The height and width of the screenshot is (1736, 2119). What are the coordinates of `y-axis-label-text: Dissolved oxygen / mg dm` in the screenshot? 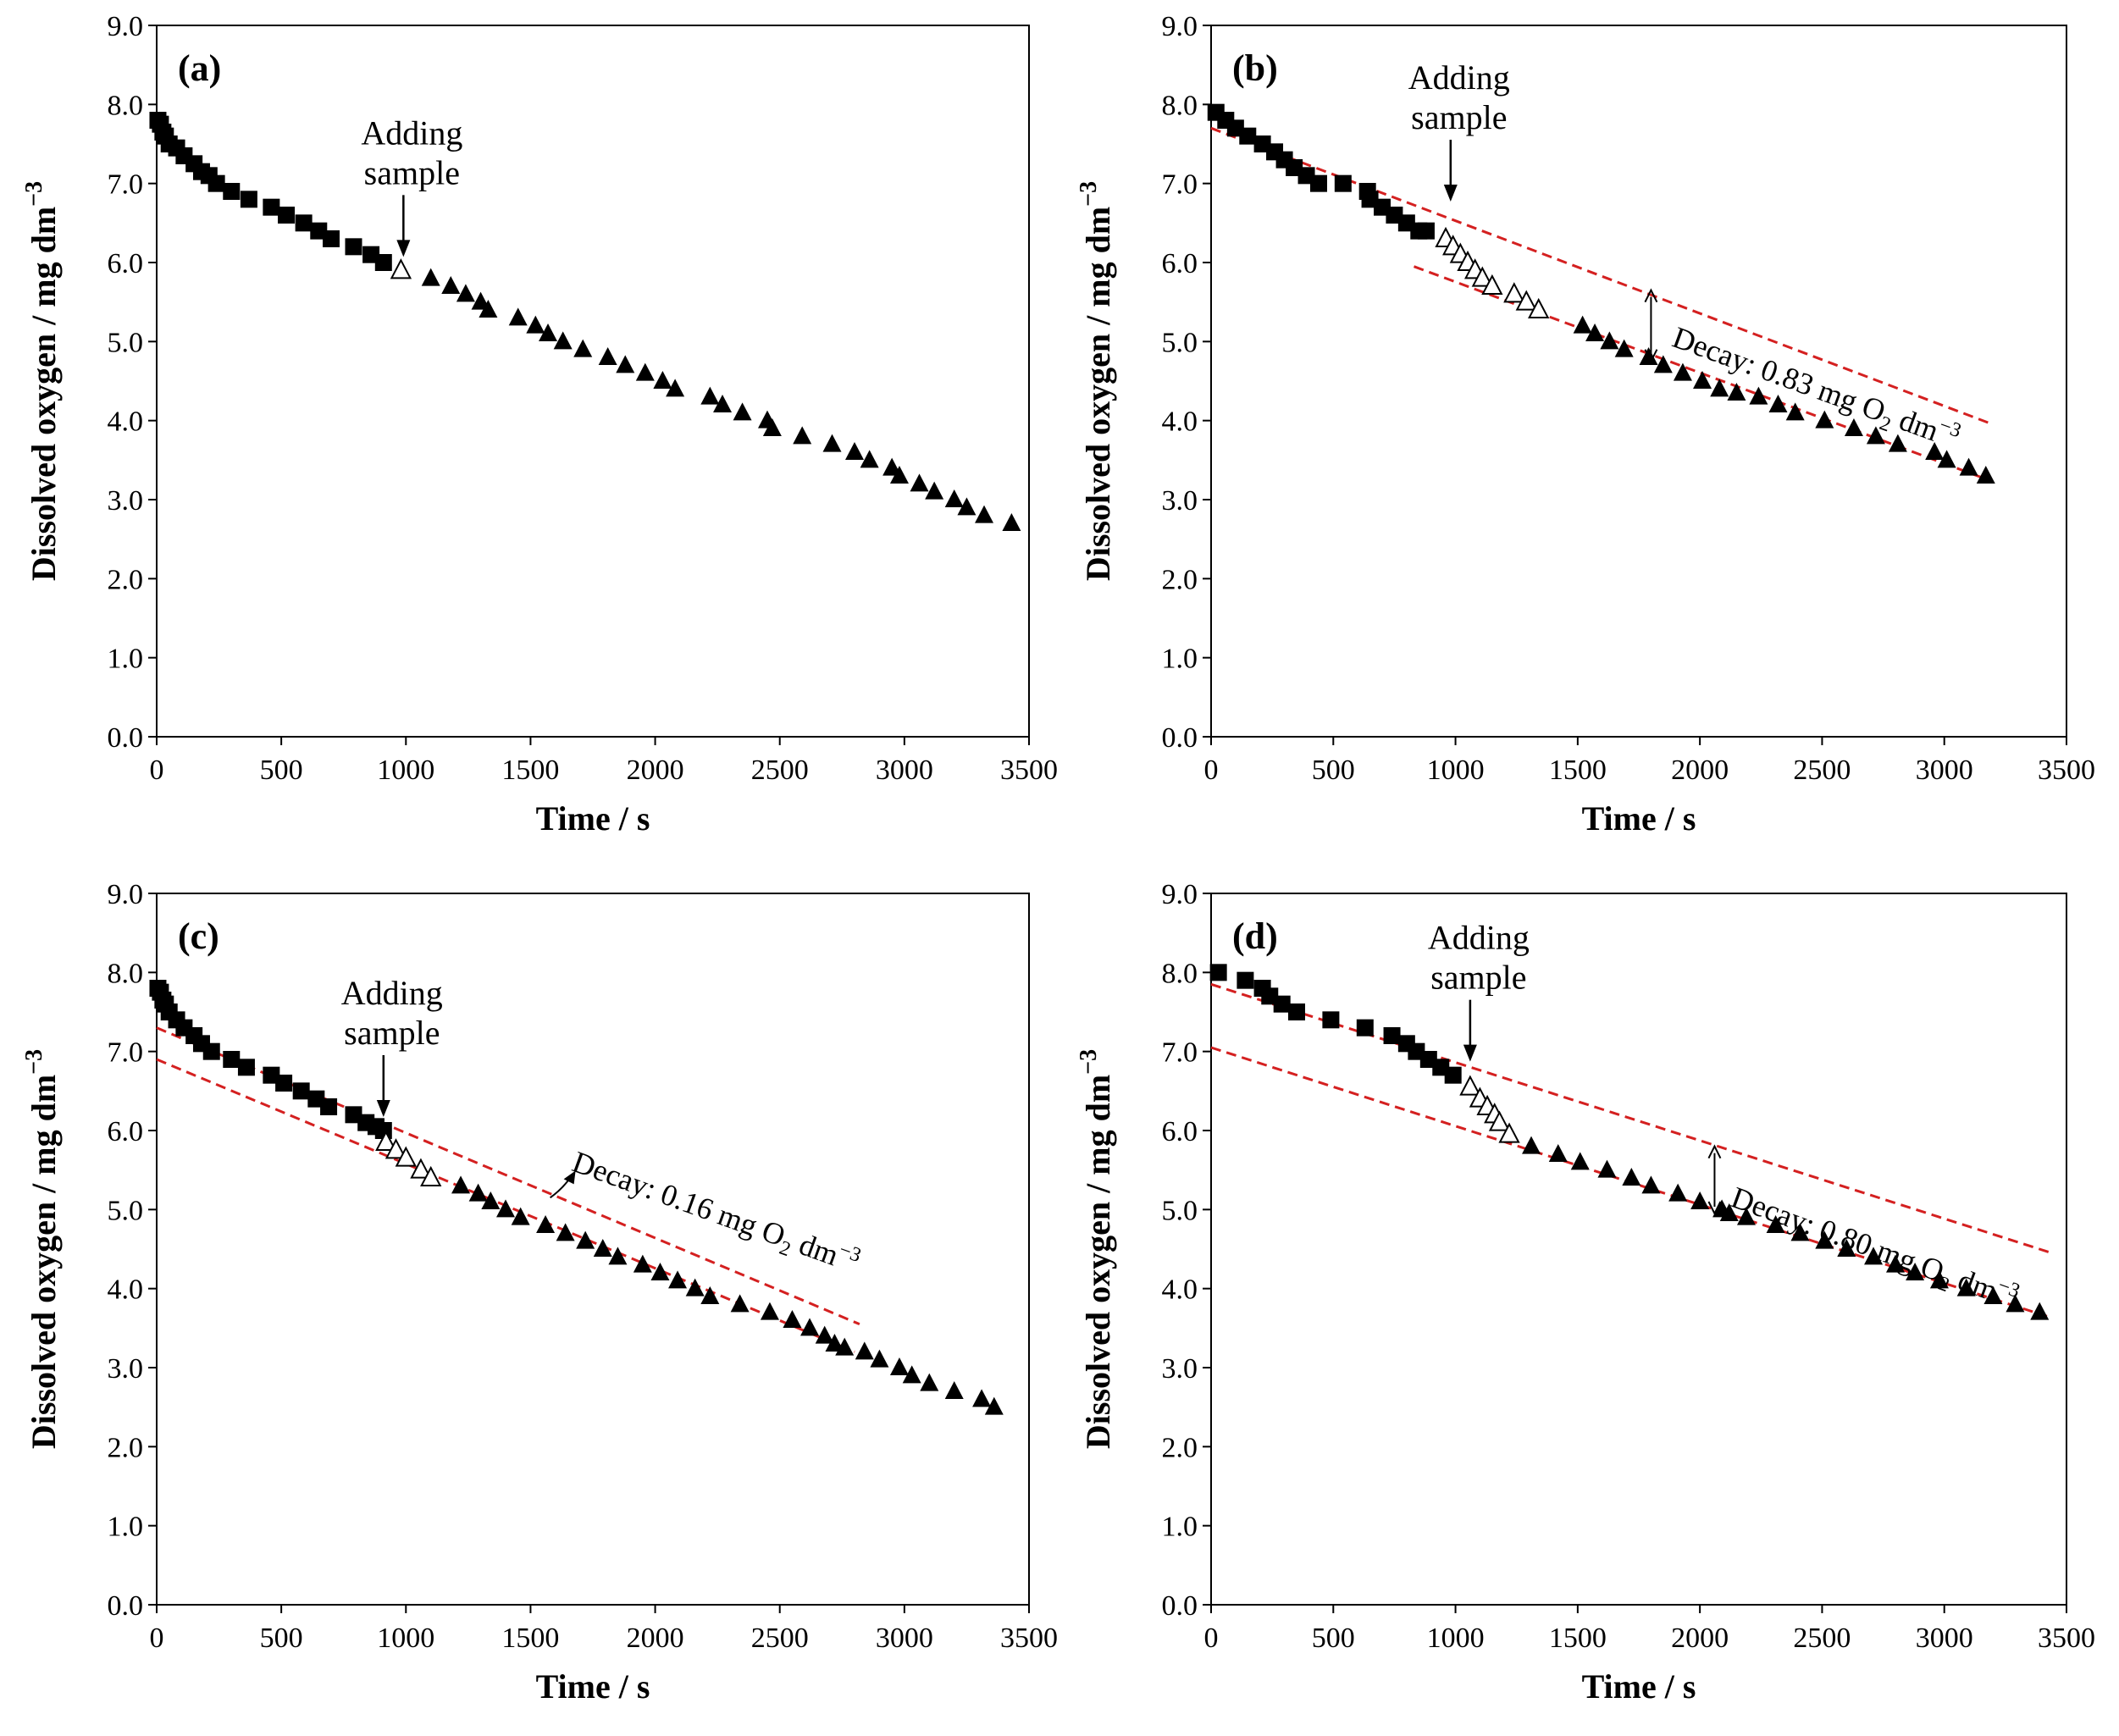 It's located at (1098, 394).